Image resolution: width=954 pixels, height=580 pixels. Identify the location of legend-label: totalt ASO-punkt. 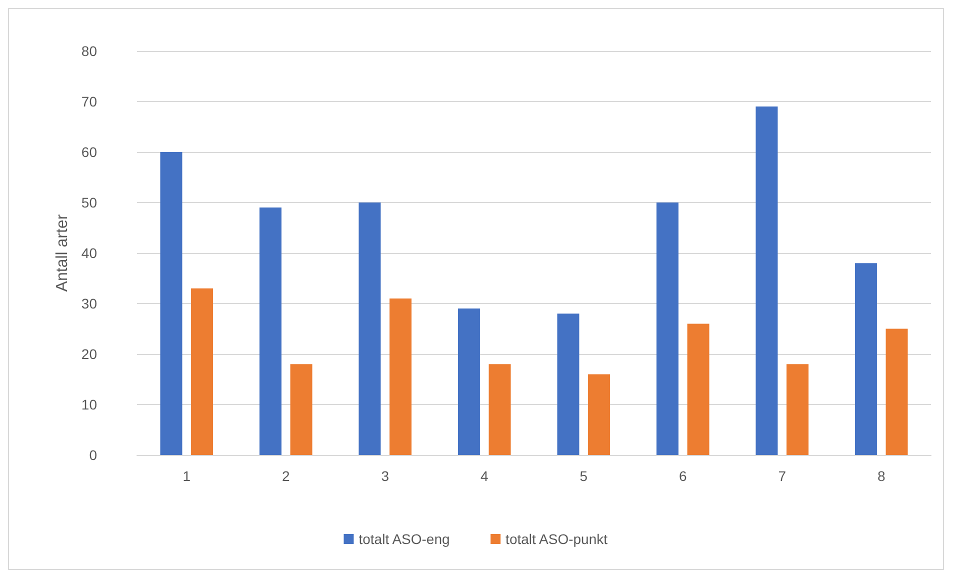
(557, 539).